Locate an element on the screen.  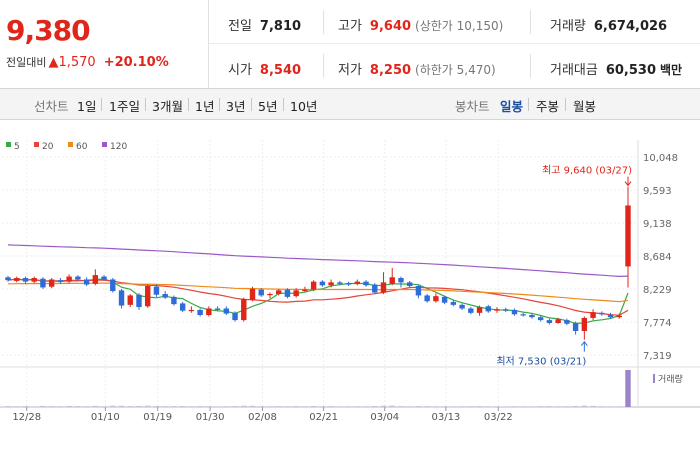
amount-label: 거래대금 is located at coordinates (574, 70).